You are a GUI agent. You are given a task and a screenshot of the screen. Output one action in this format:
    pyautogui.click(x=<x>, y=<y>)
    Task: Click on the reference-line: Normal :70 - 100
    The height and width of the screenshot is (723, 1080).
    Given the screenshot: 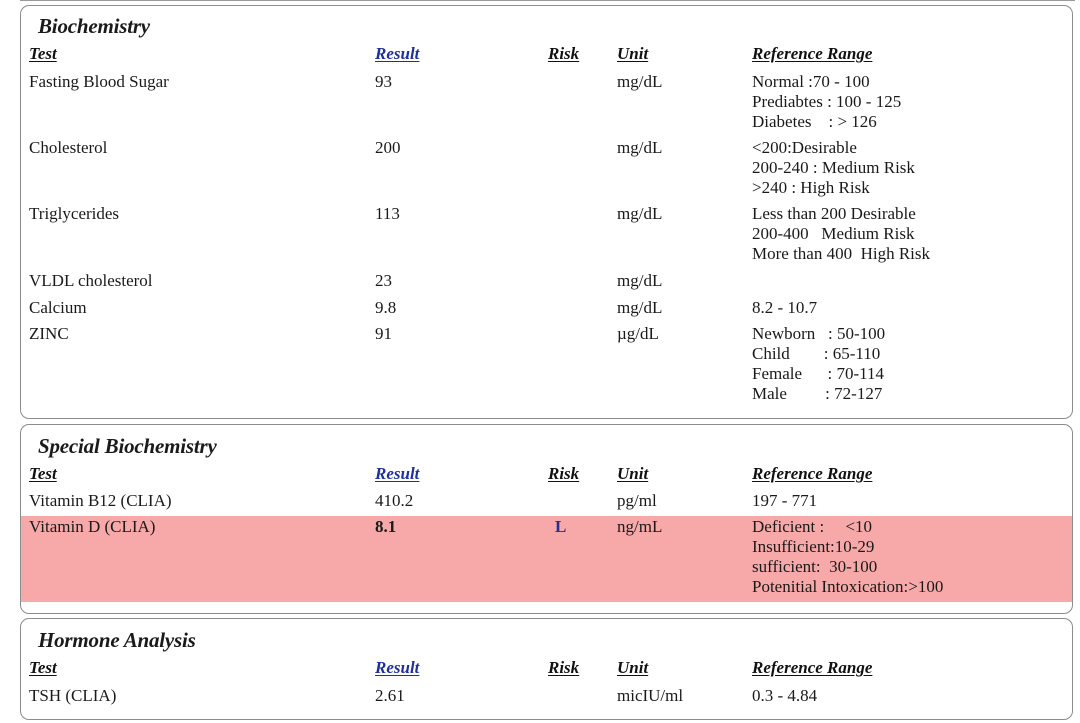 What is the action you would take?
    pyautogui.click(x=811, y=81)
    